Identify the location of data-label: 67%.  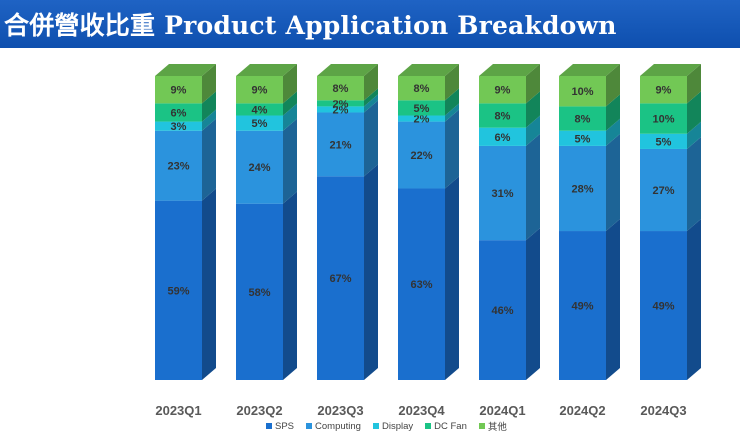
(340, 279).